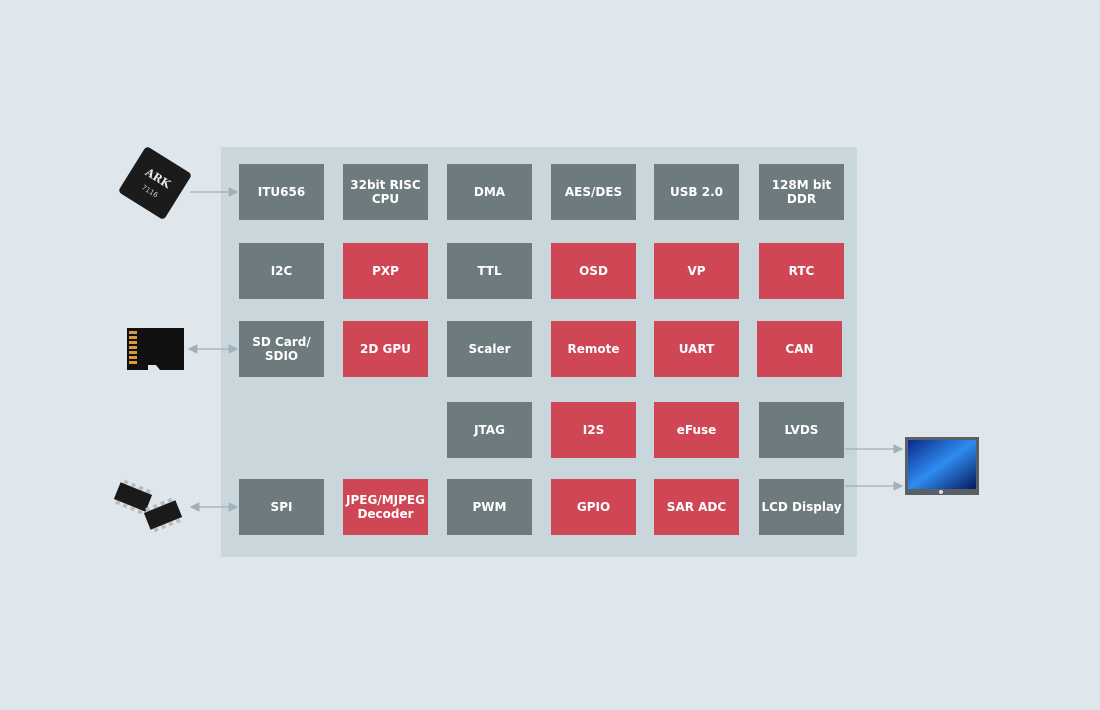  What do you see at coordinates (155, 183) in the screenshot?
I see `chip-icon: ARK 7116` at bounding box center [155, 183].